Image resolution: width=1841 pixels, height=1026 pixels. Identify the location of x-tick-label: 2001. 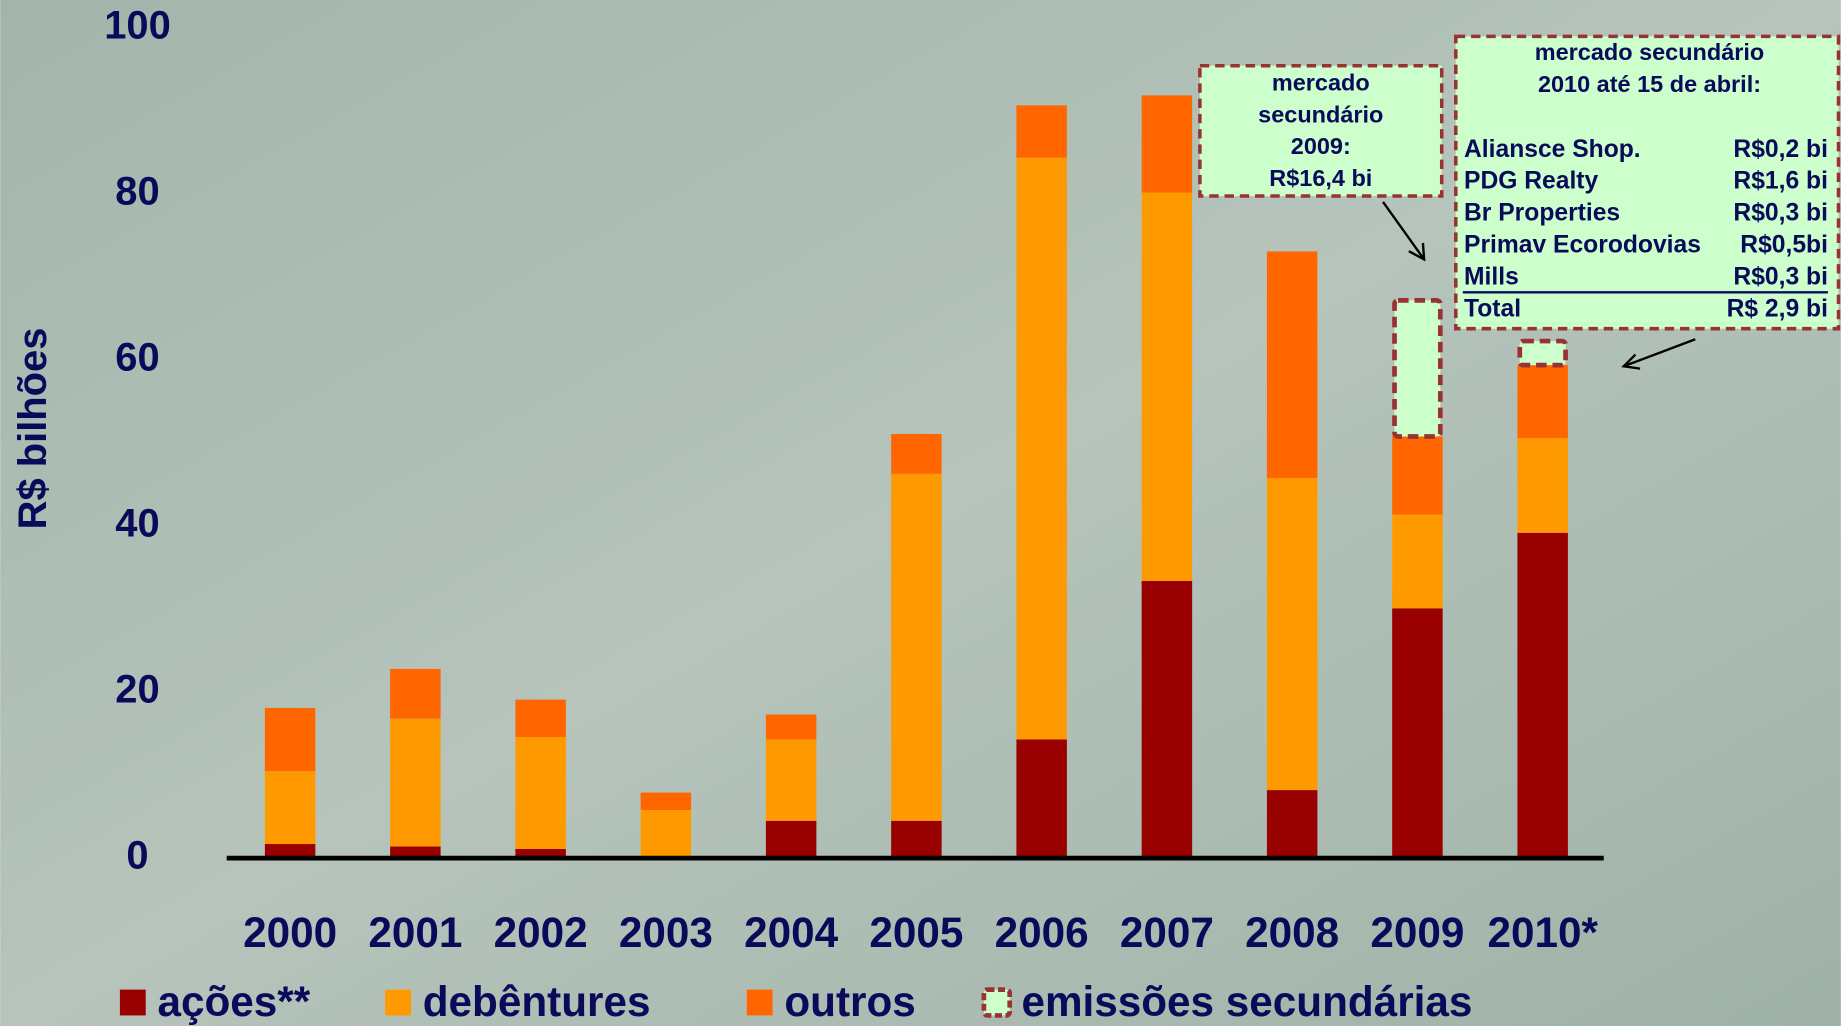
(415, 932).